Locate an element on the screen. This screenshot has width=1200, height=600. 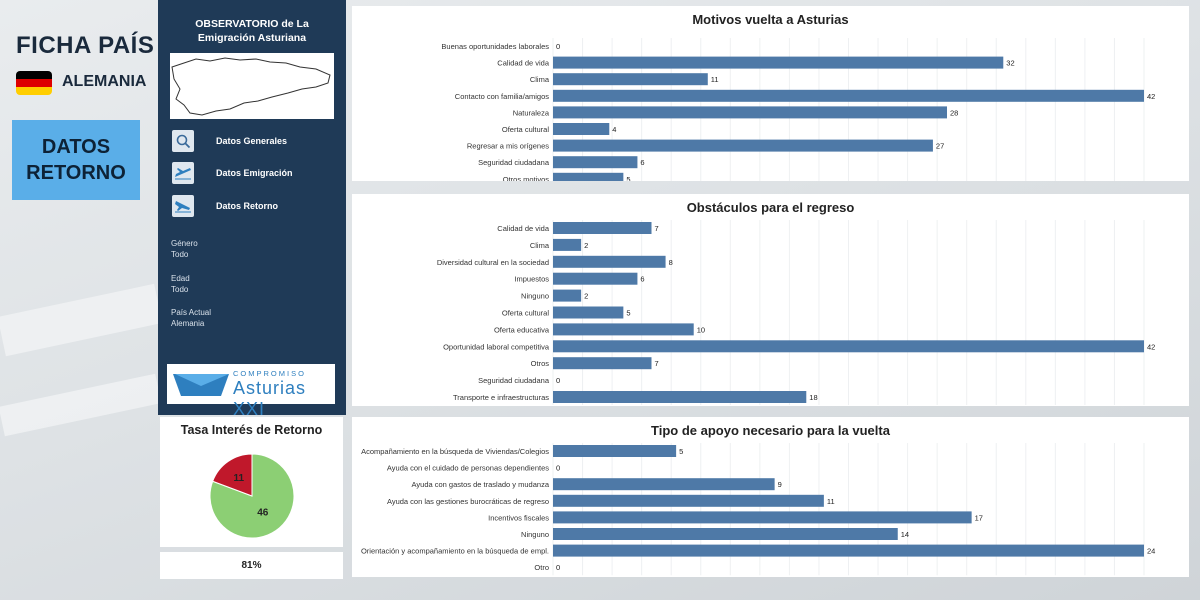
chart-motivos-title: Motivos vuelta a Asturias is located at coordinates (770, 19).